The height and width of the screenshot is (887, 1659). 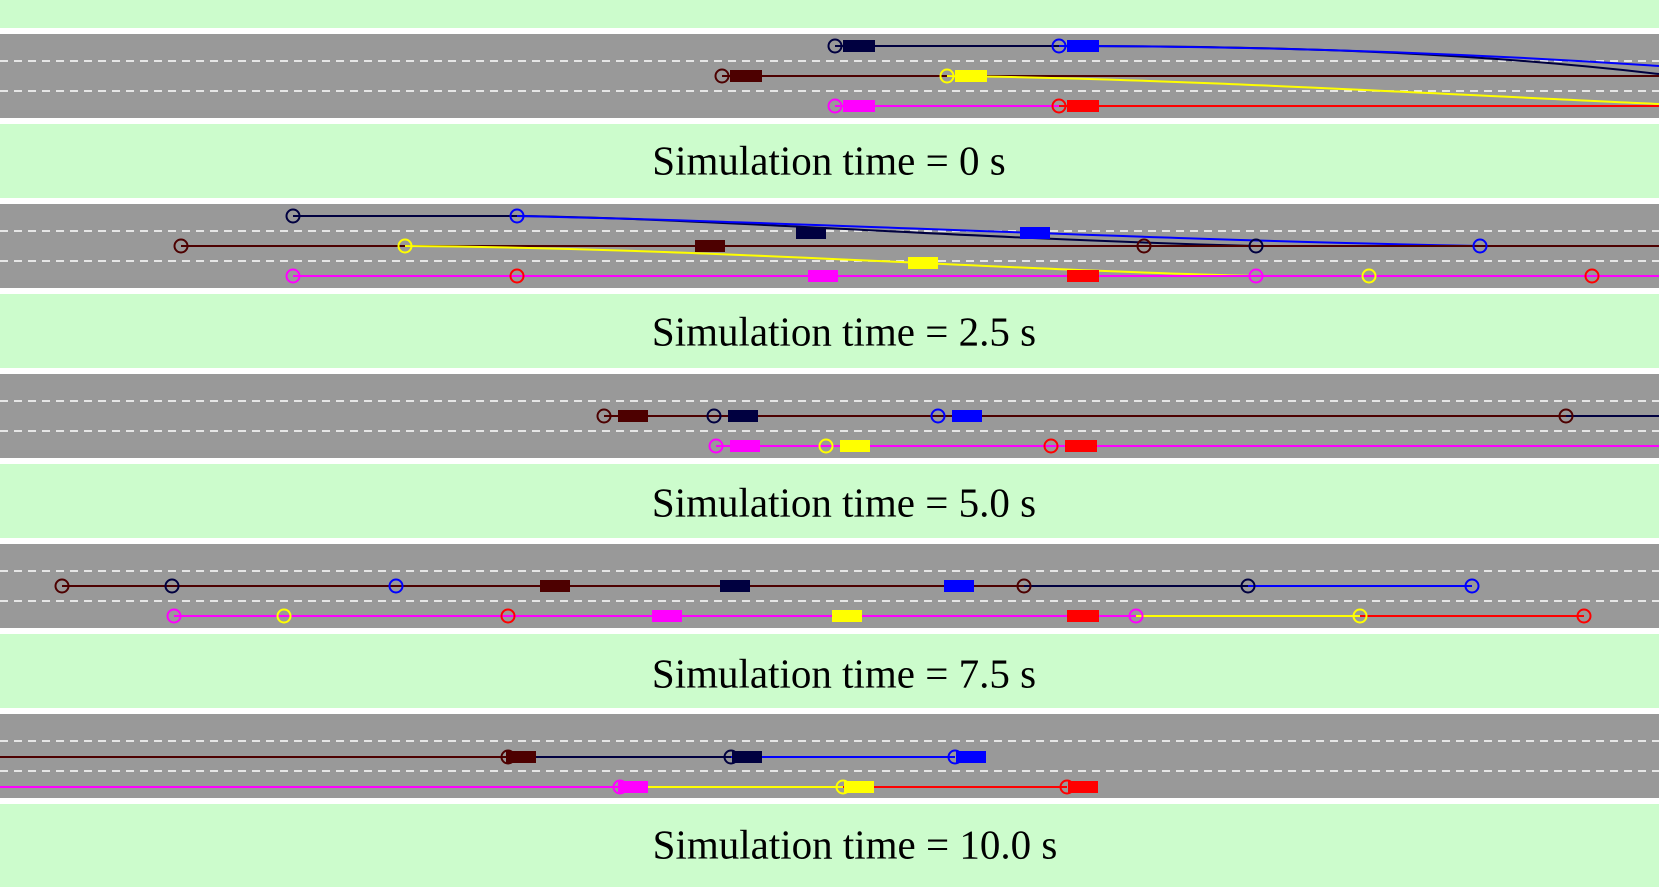 I want to click on panel-caption: Simulation time = 5.0 s, so click(x=844, y=502).